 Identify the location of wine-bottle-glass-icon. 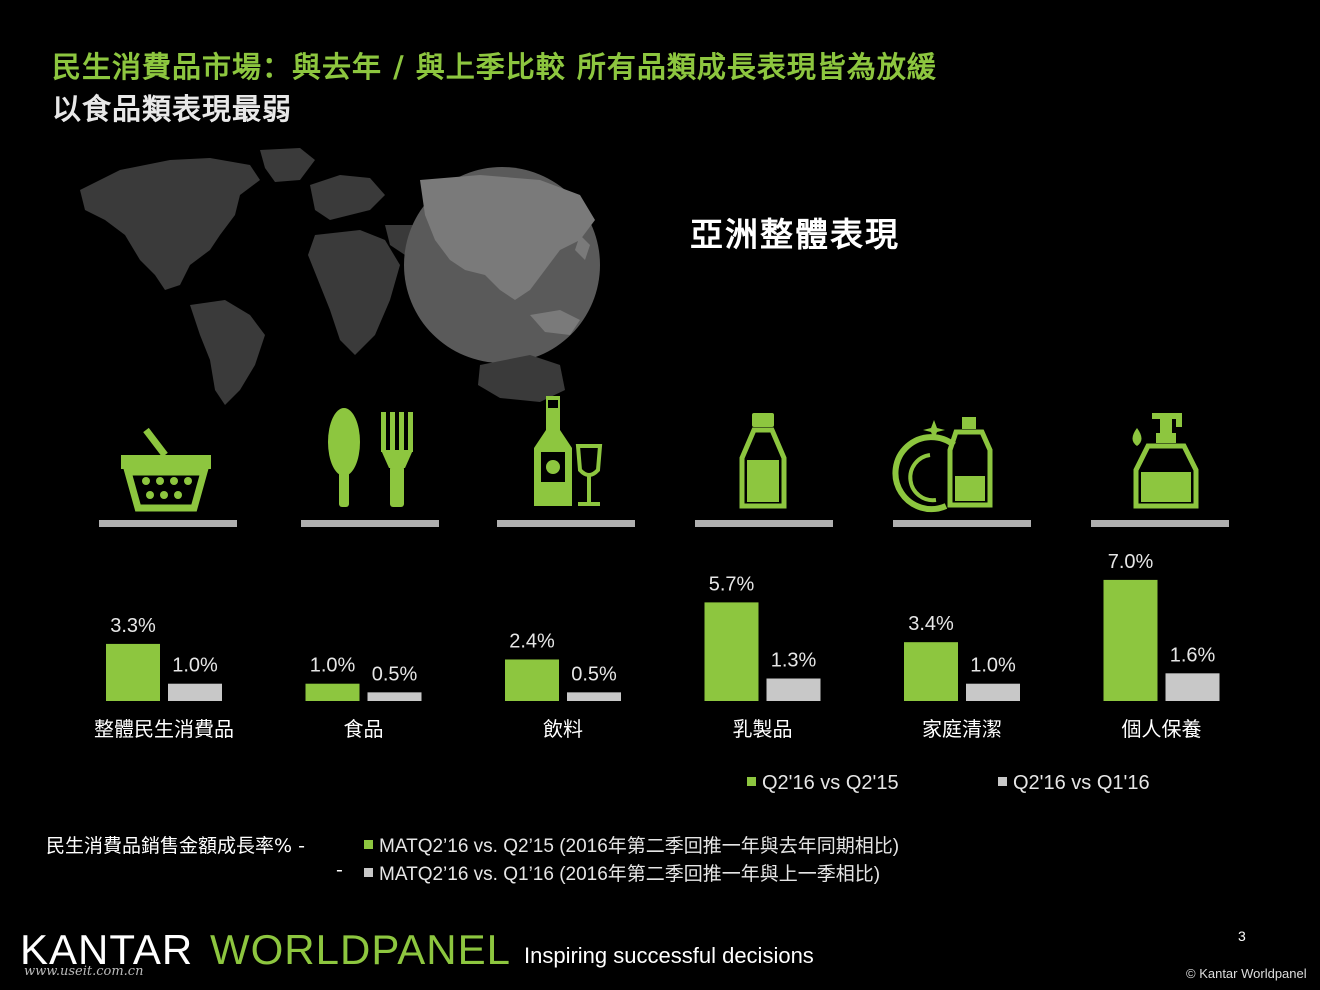
(568, 451).